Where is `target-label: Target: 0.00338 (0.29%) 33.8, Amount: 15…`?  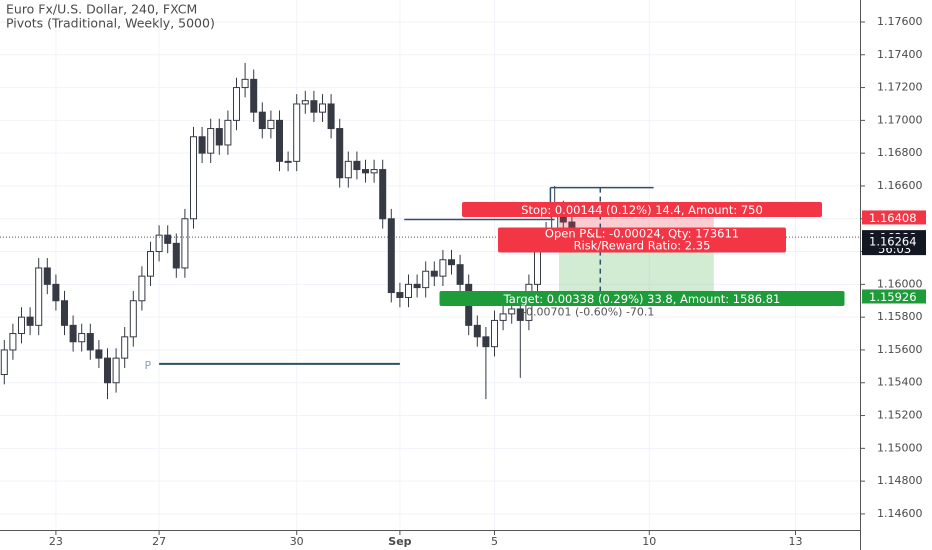 target-label: Target: 0.00338 (0.29%) 33.8, Amount: 15… is located at coordinates (642, 299).